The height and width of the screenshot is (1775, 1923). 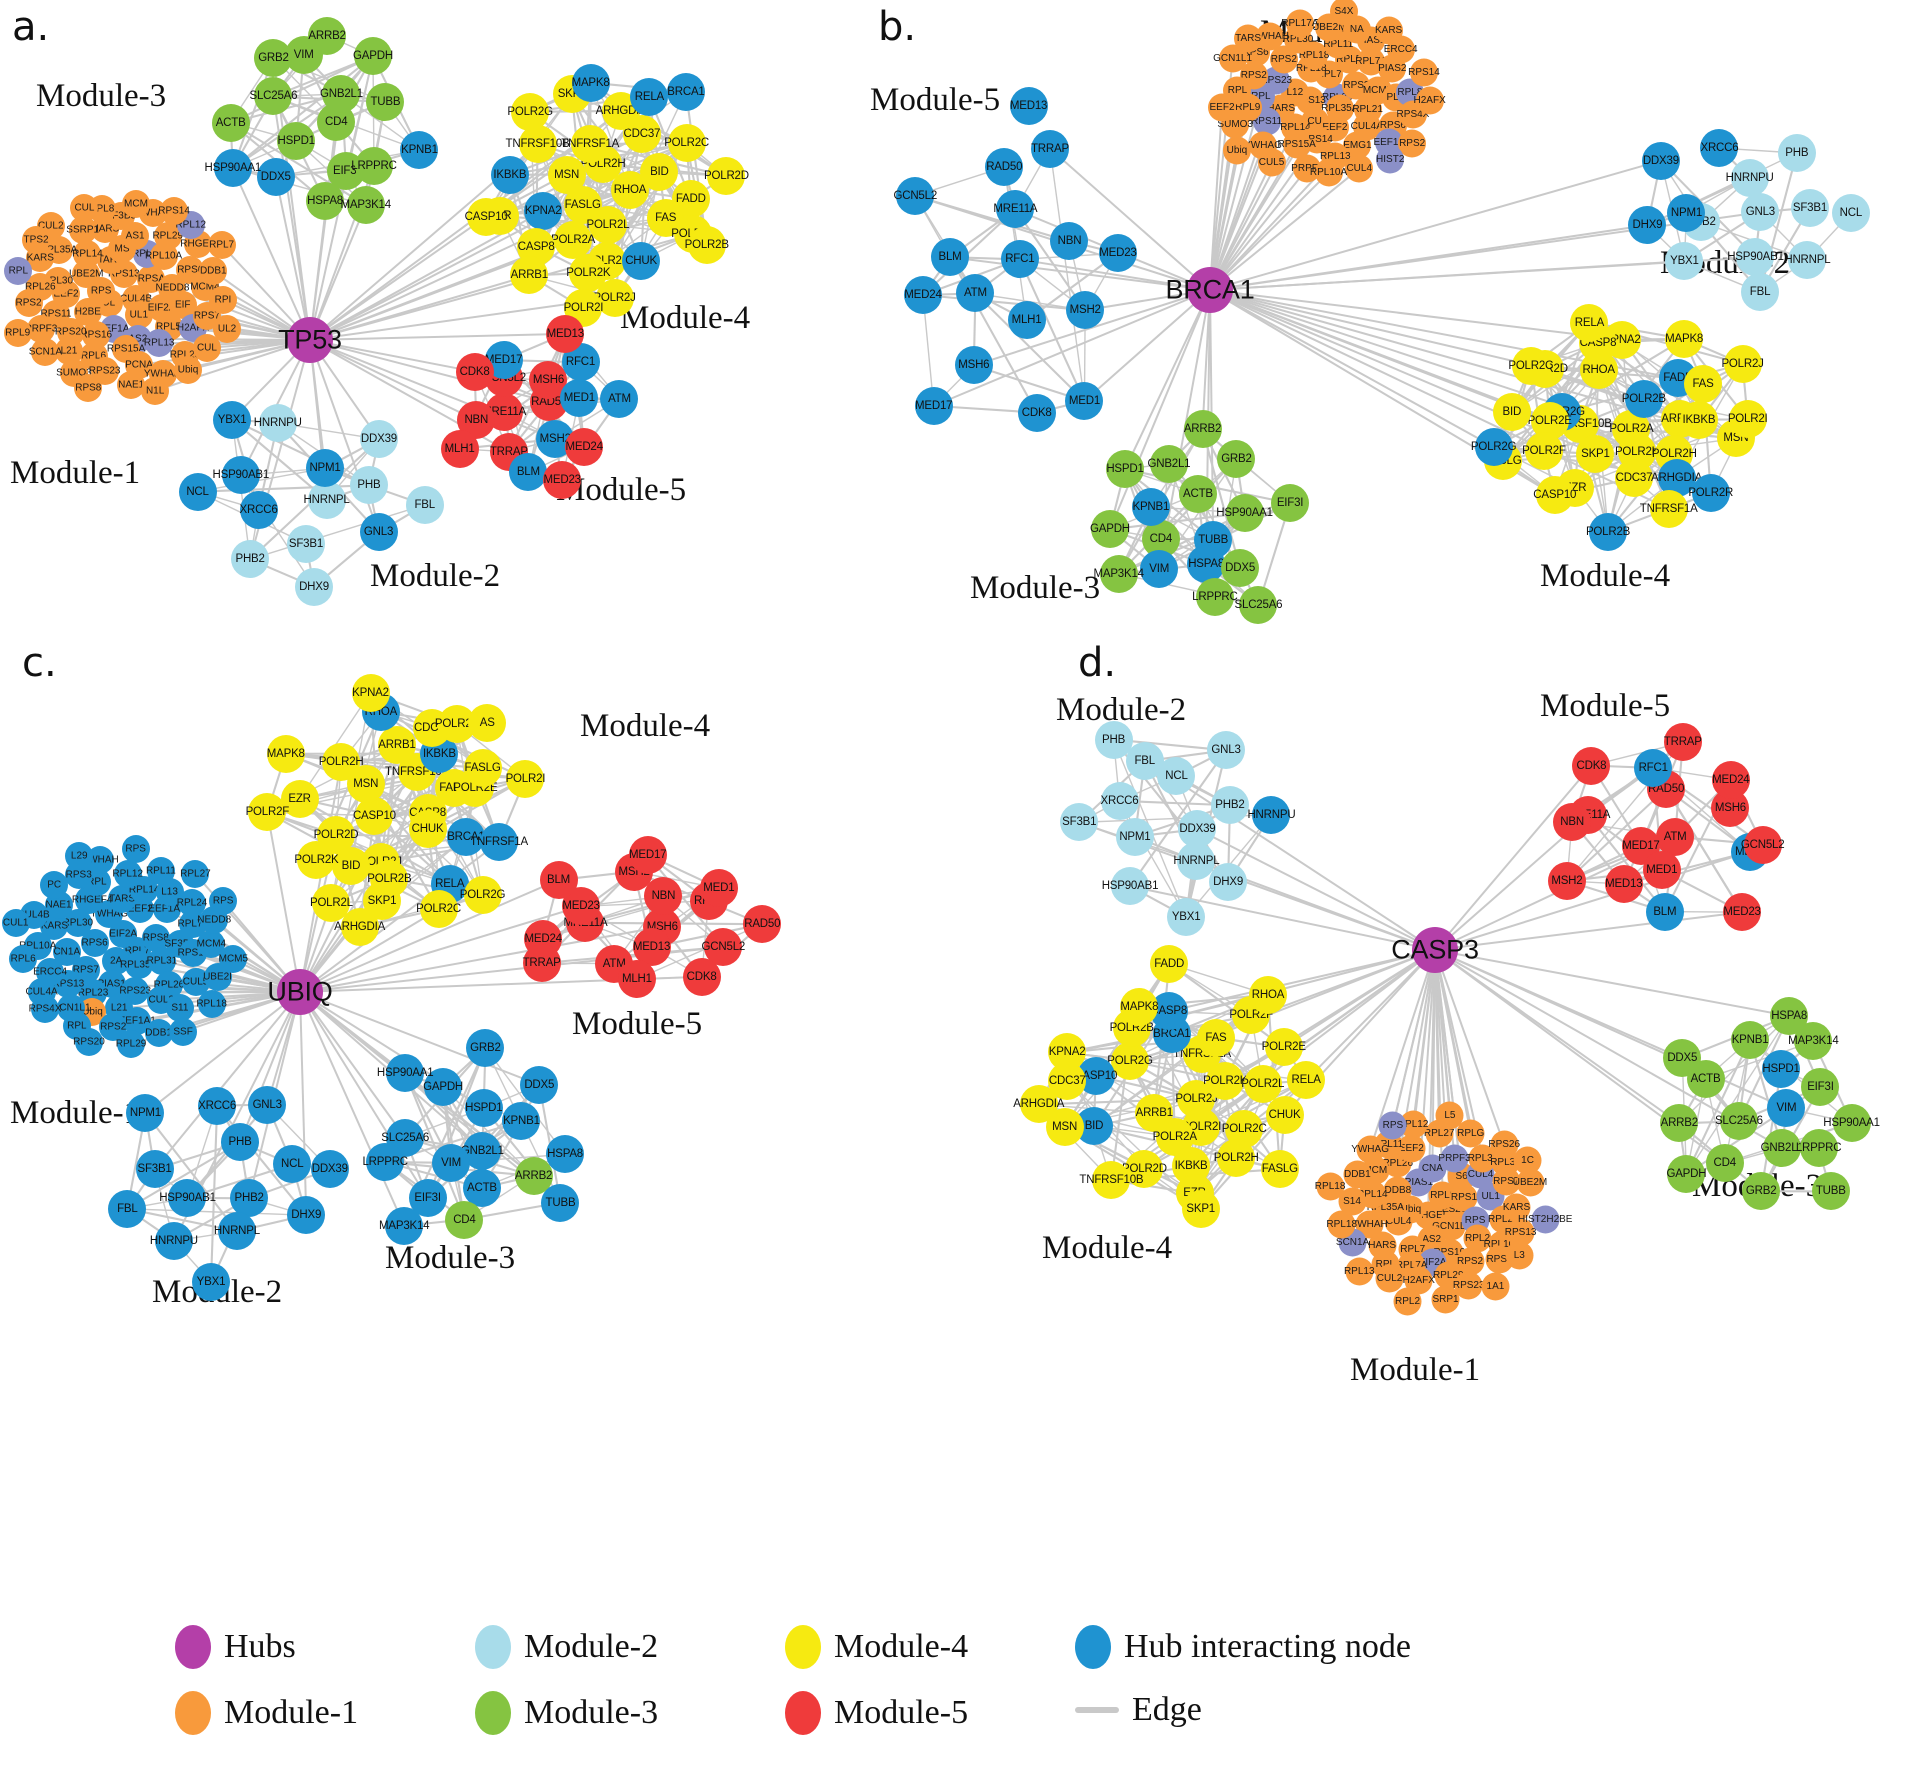 What do you see at coordinates (325, 468) in the screenshot?
I see `panel-a-module2-node: NPM1` at bounding box center [325, 468].